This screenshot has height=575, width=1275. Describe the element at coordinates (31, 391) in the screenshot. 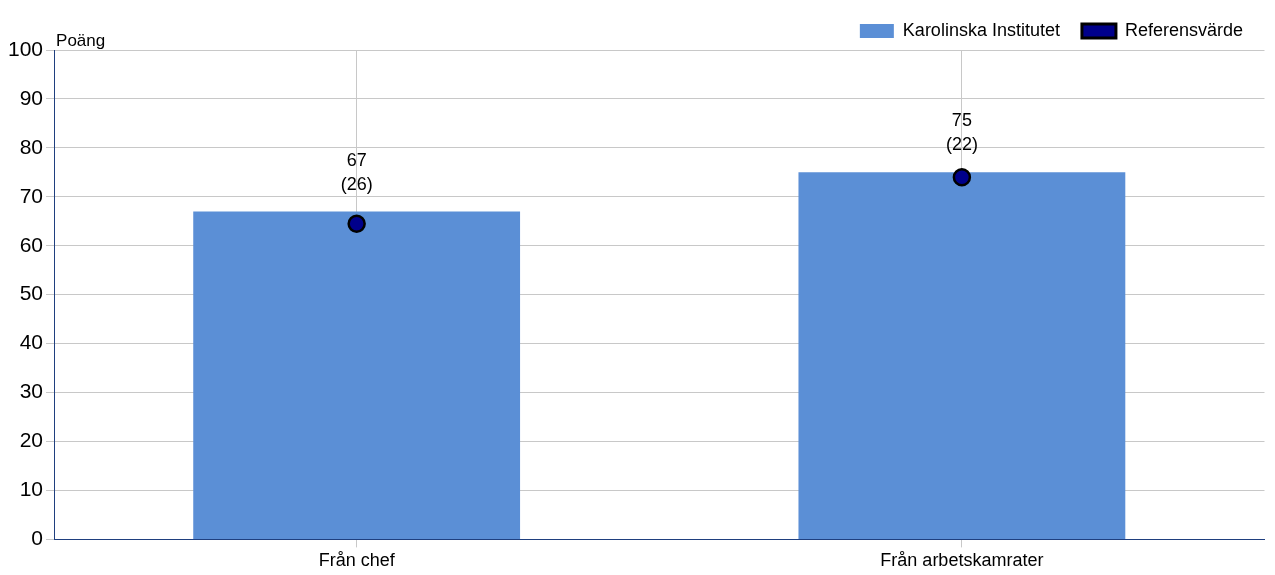

I see `y-tick-label: 30` at that location.